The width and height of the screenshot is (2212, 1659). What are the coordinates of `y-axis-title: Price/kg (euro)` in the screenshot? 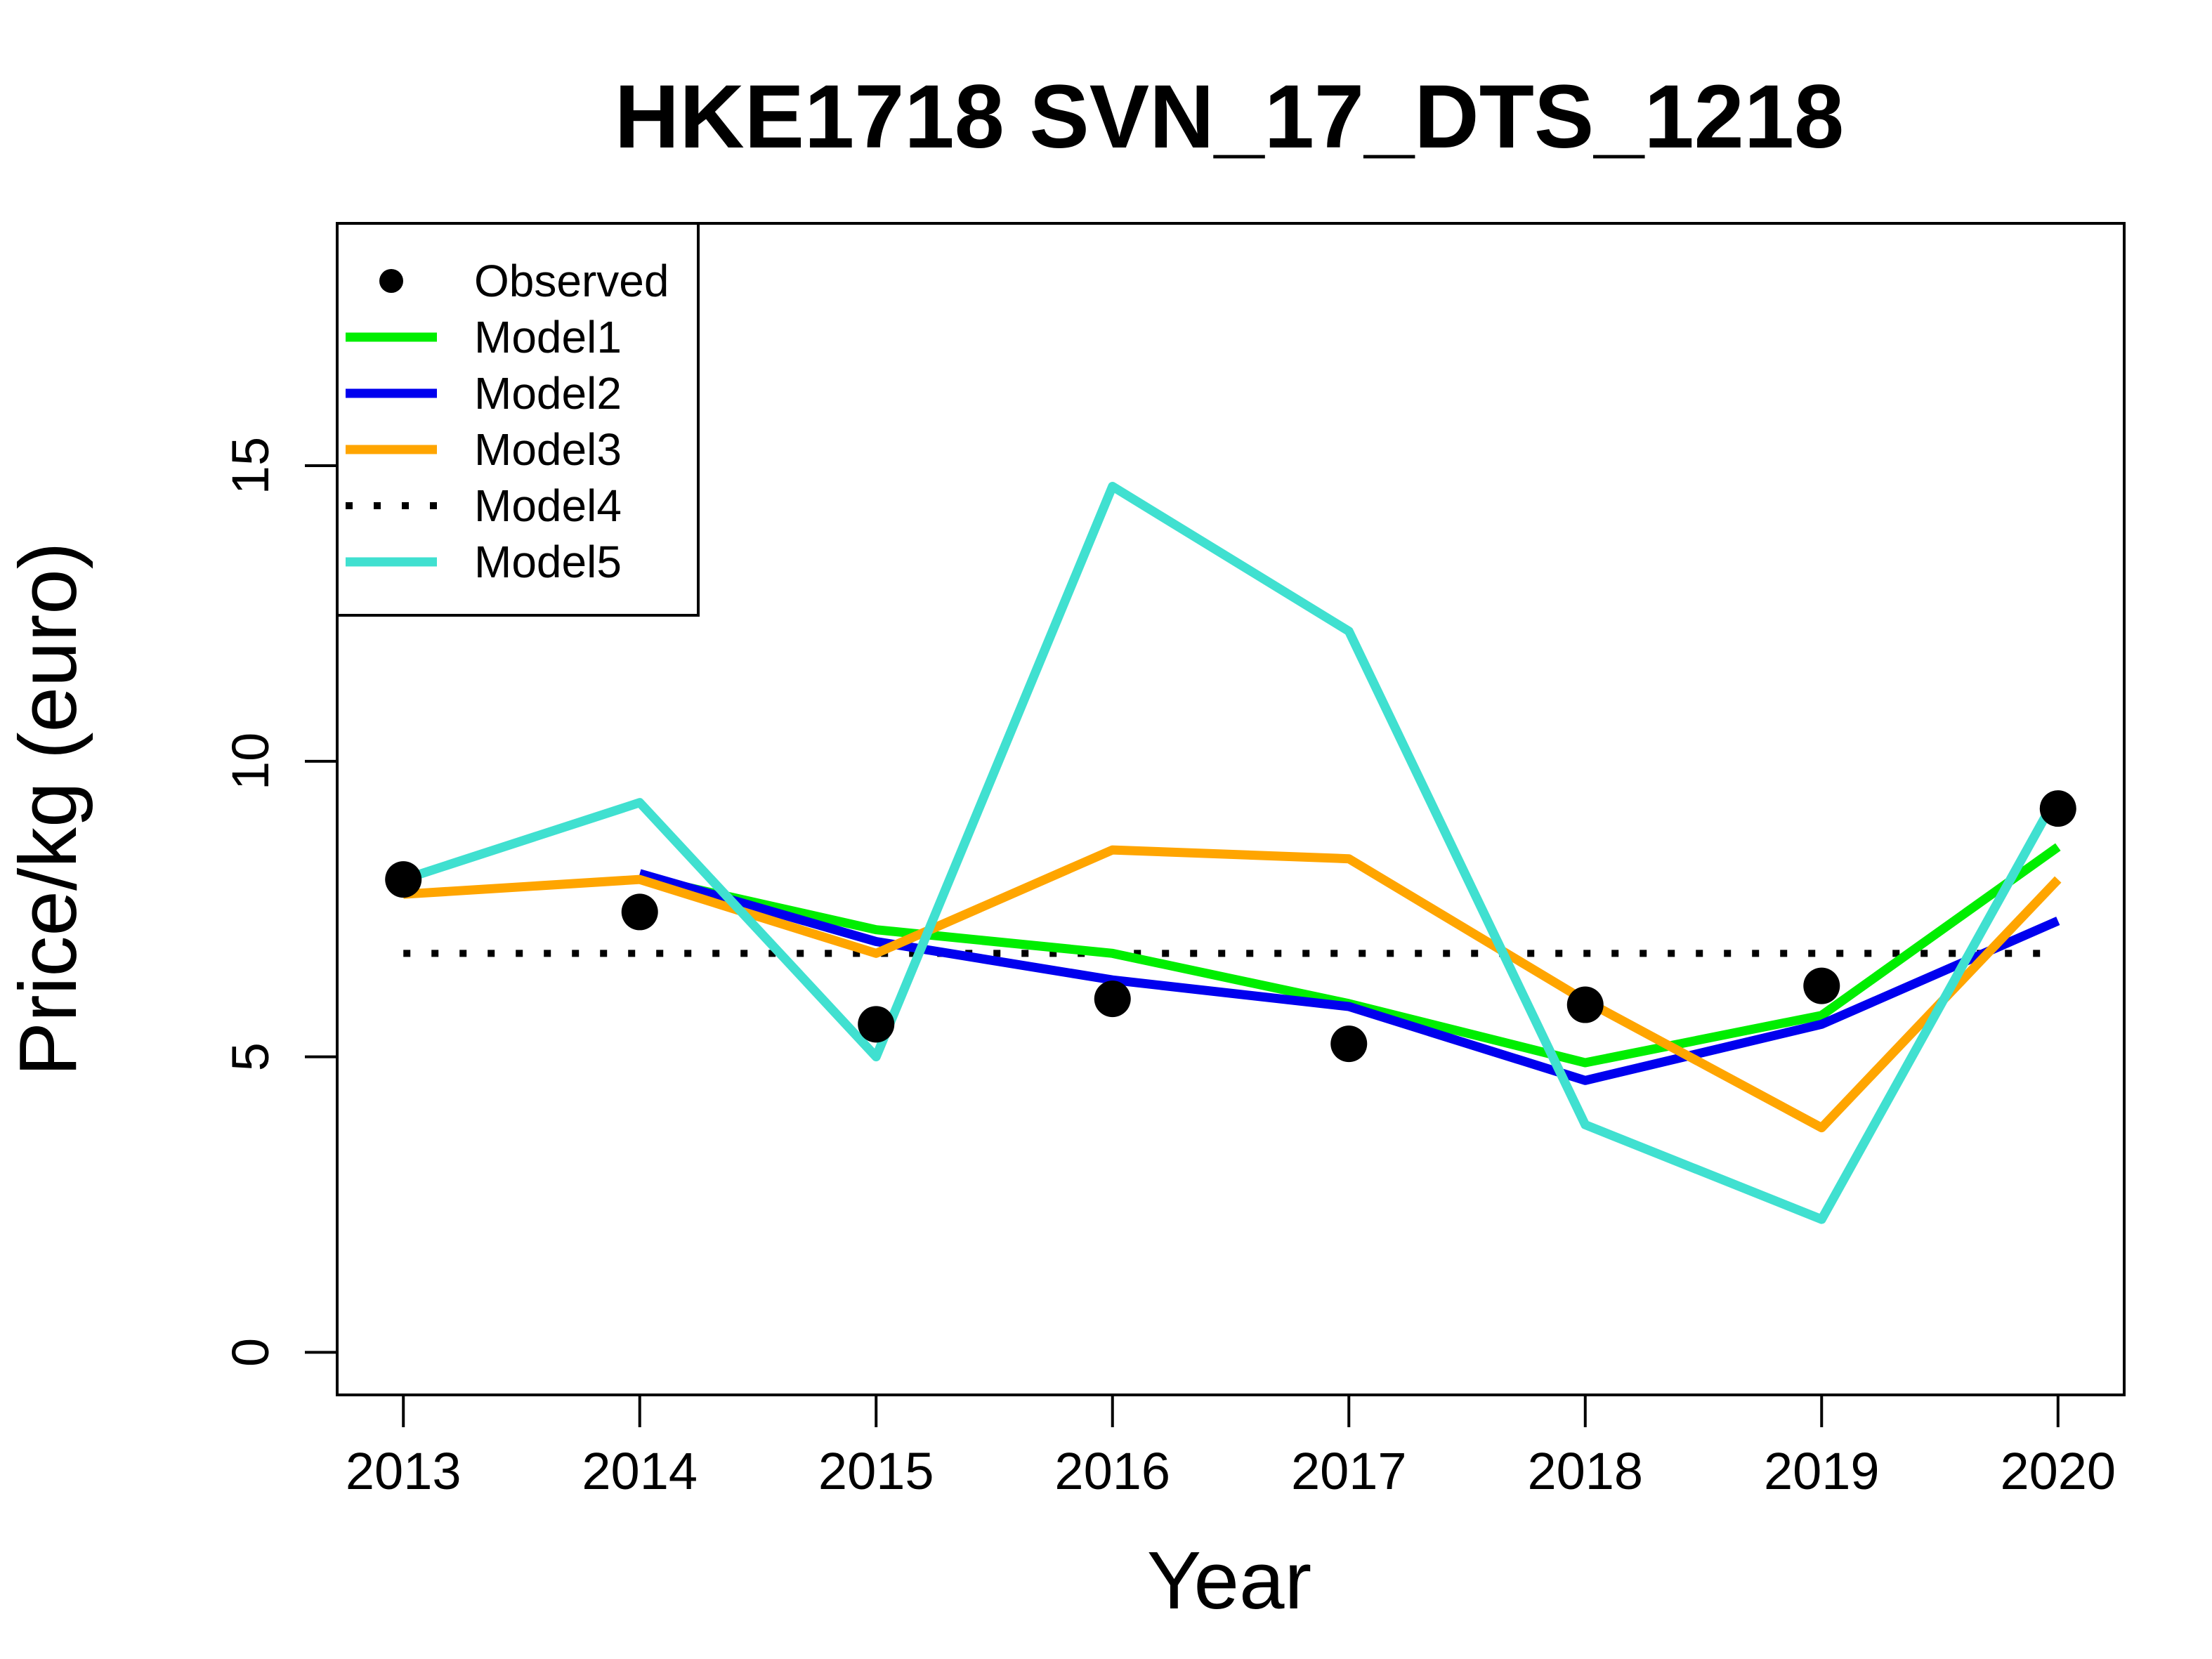 It's located at (47, 809).